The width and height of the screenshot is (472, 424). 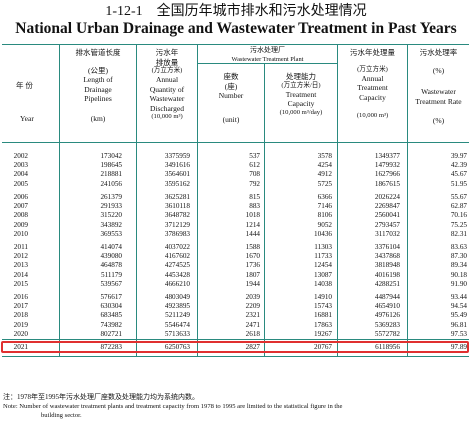 What do you see at coordinates (323, 256) in the screenshot?
I see `table-plant-capacity-cell: 11733` at bounding box center [323, 256].